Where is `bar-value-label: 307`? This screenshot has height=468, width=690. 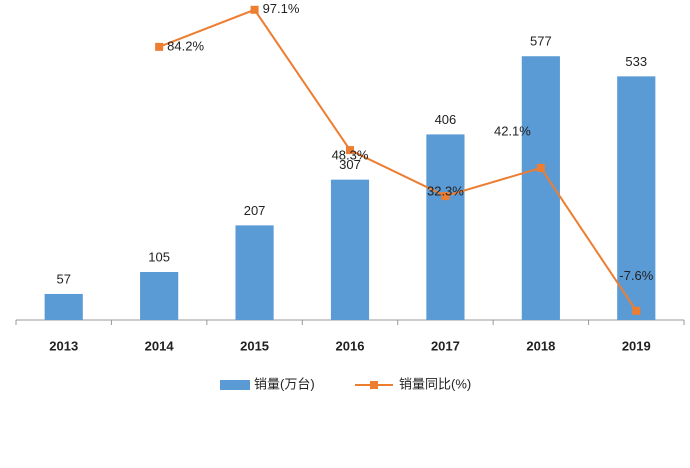 bar-value-label: 307 is located at coordinates (350, 164).